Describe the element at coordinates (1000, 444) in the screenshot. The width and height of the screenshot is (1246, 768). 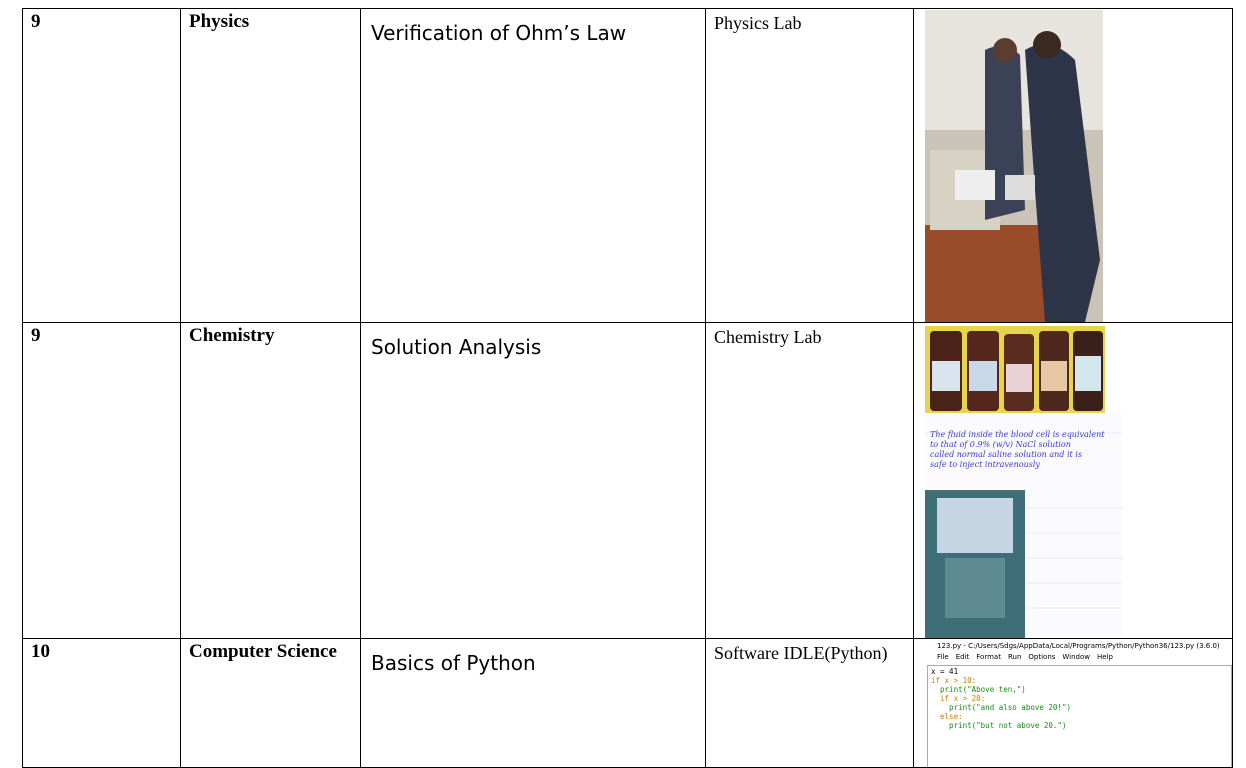
I see `note-line: to that of 0.9% (w/v) NaCl solution` at that location.